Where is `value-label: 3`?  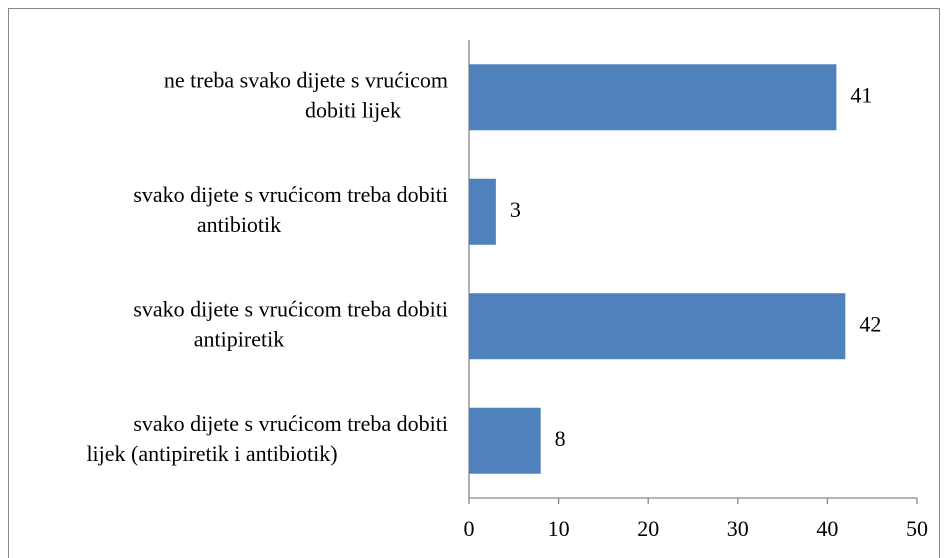
value-label: 3 is located at coordinates (515, 209).